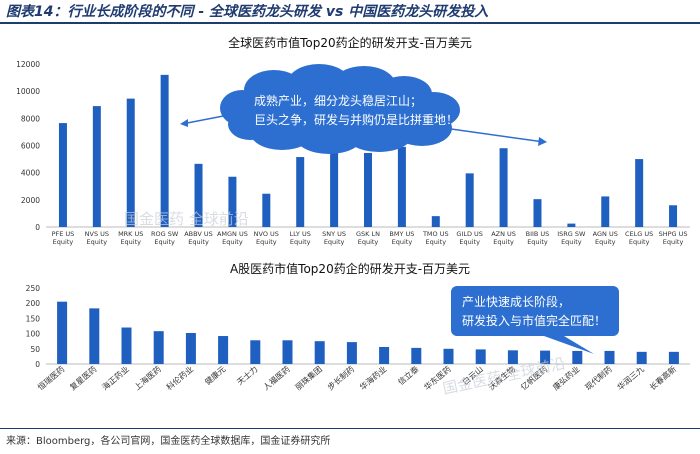 The width and height of the screenshot is (700, 454). Describe the element at coordinates (130, 234) in the screenshot. I see `x-tick-label: MRK US` at that location.